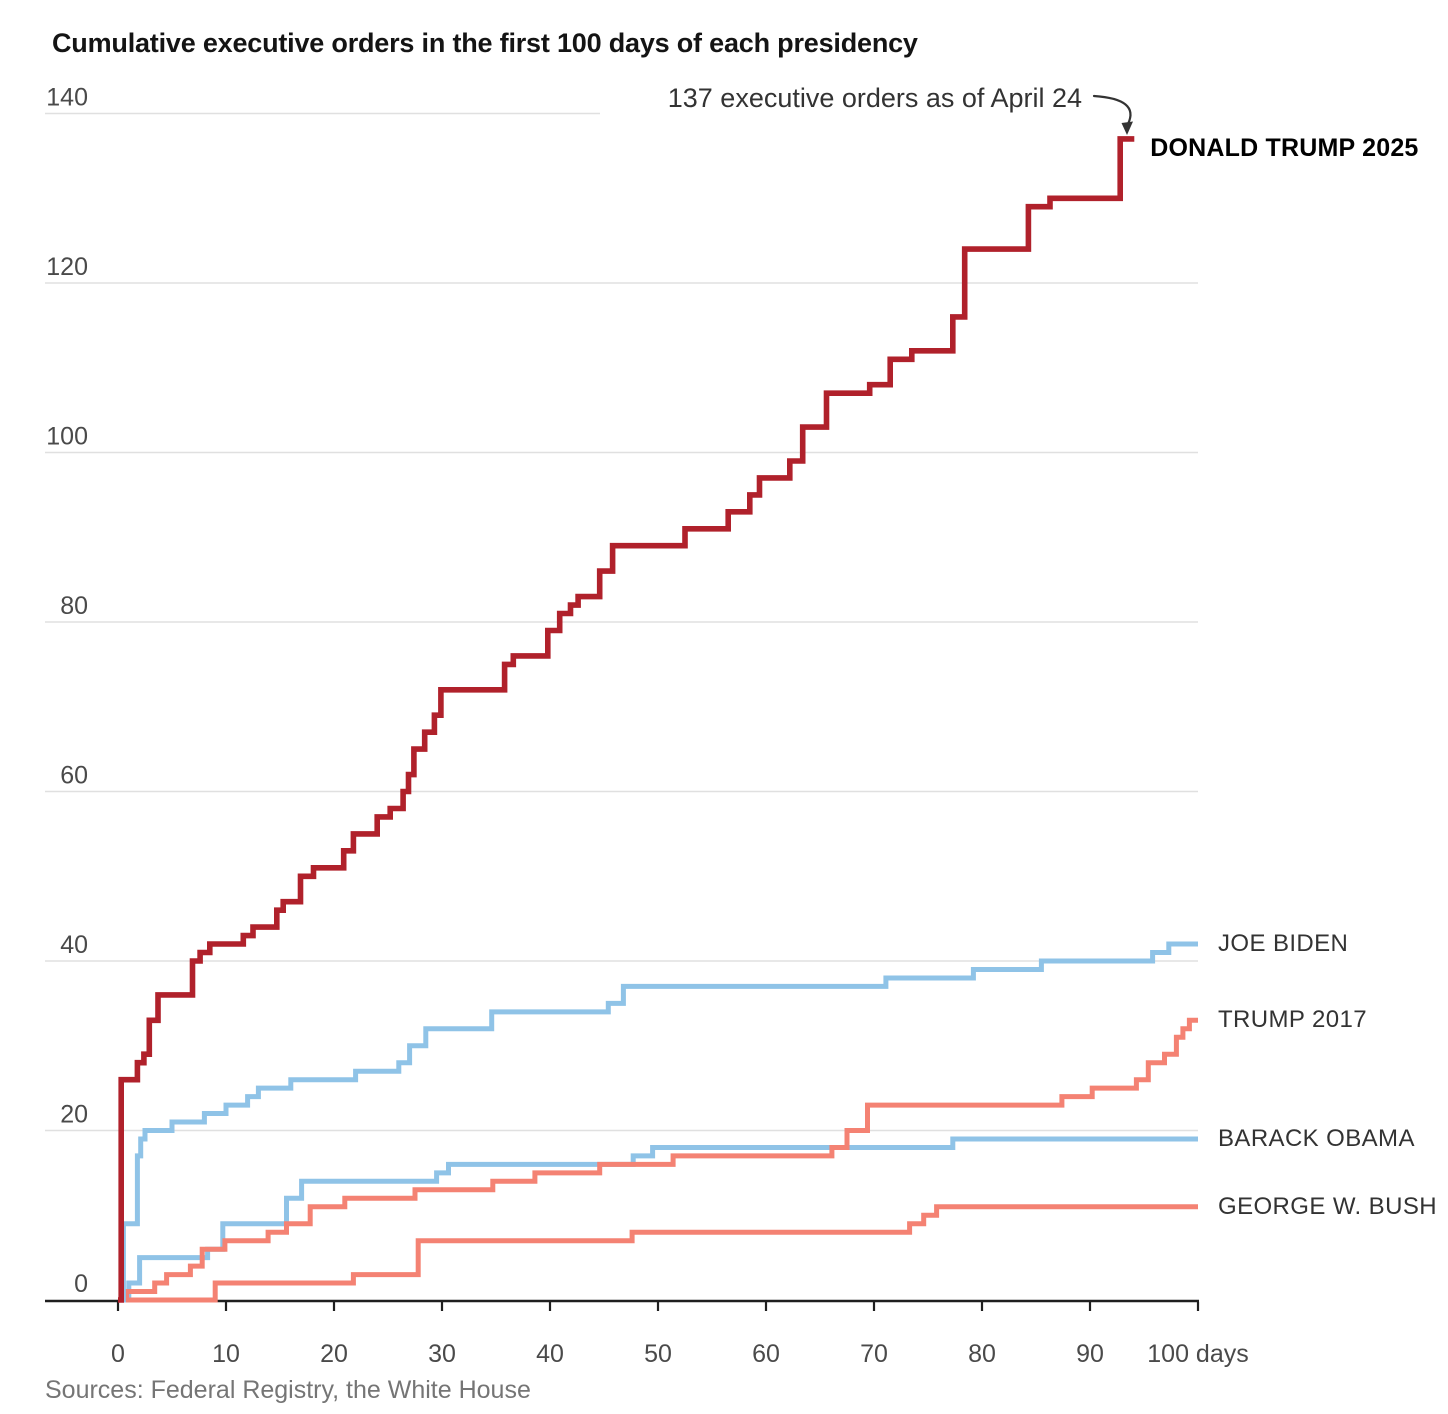 The height and width of the screenshot is (1414, 1448). I want to click on series-line-bush, so click(658, 1253).